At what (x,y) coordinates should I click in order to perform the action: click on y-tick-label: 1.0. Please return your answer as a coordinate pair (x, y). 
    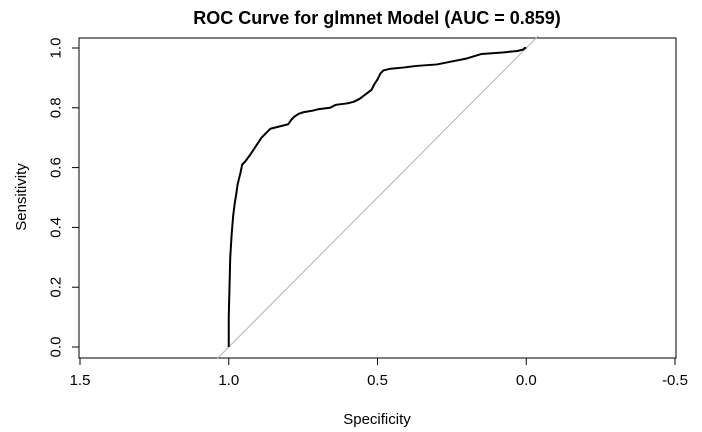
    Looking at the image, I should click on (56, 48).